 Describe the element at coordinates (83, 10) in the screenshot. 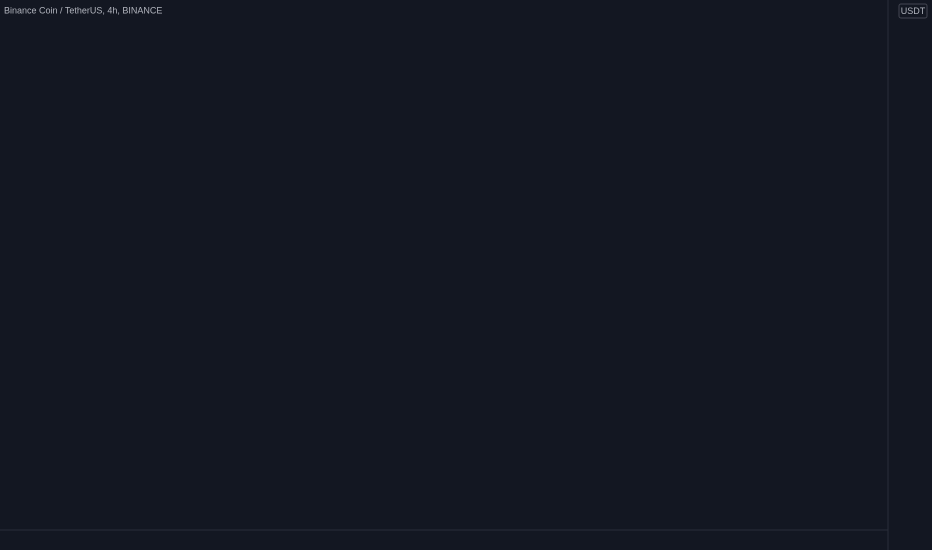

I see `chart-title: Binance Coin / TetherUS, 4h, BINANCE` at that location.